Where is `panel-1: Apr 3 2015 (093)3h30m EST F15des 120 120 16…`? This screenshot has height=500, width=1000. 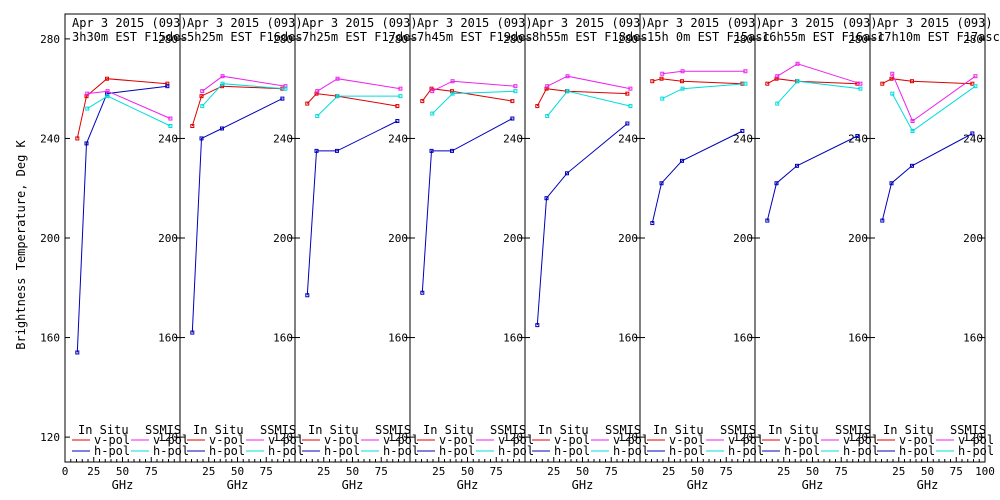 panel-1: Apr 3 2015 (093)3h30m EST F15des 120 120 16… is located at coordinates (114, 254).